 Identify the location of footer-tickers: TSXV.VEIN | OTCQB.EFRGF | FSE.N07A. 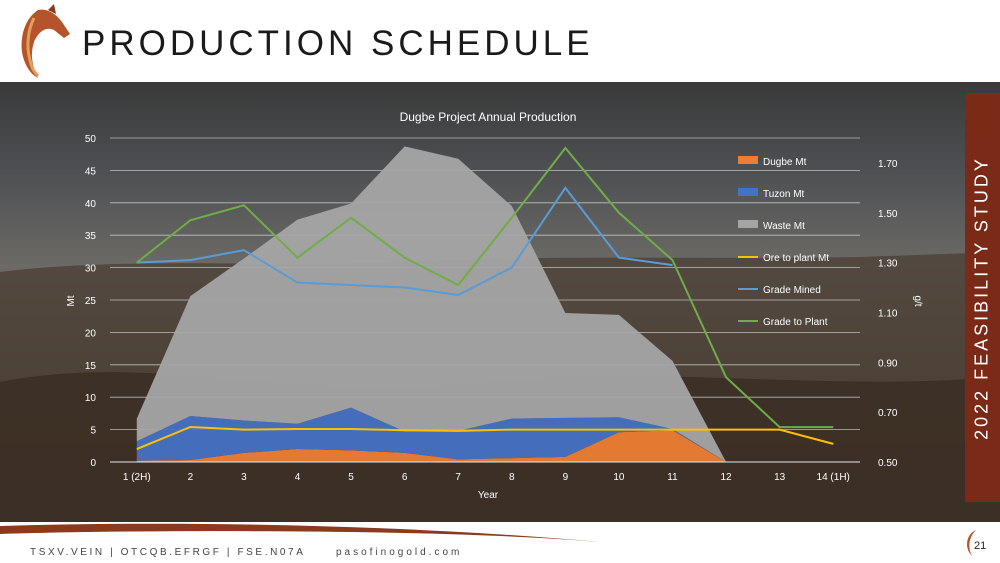
(168, 552).